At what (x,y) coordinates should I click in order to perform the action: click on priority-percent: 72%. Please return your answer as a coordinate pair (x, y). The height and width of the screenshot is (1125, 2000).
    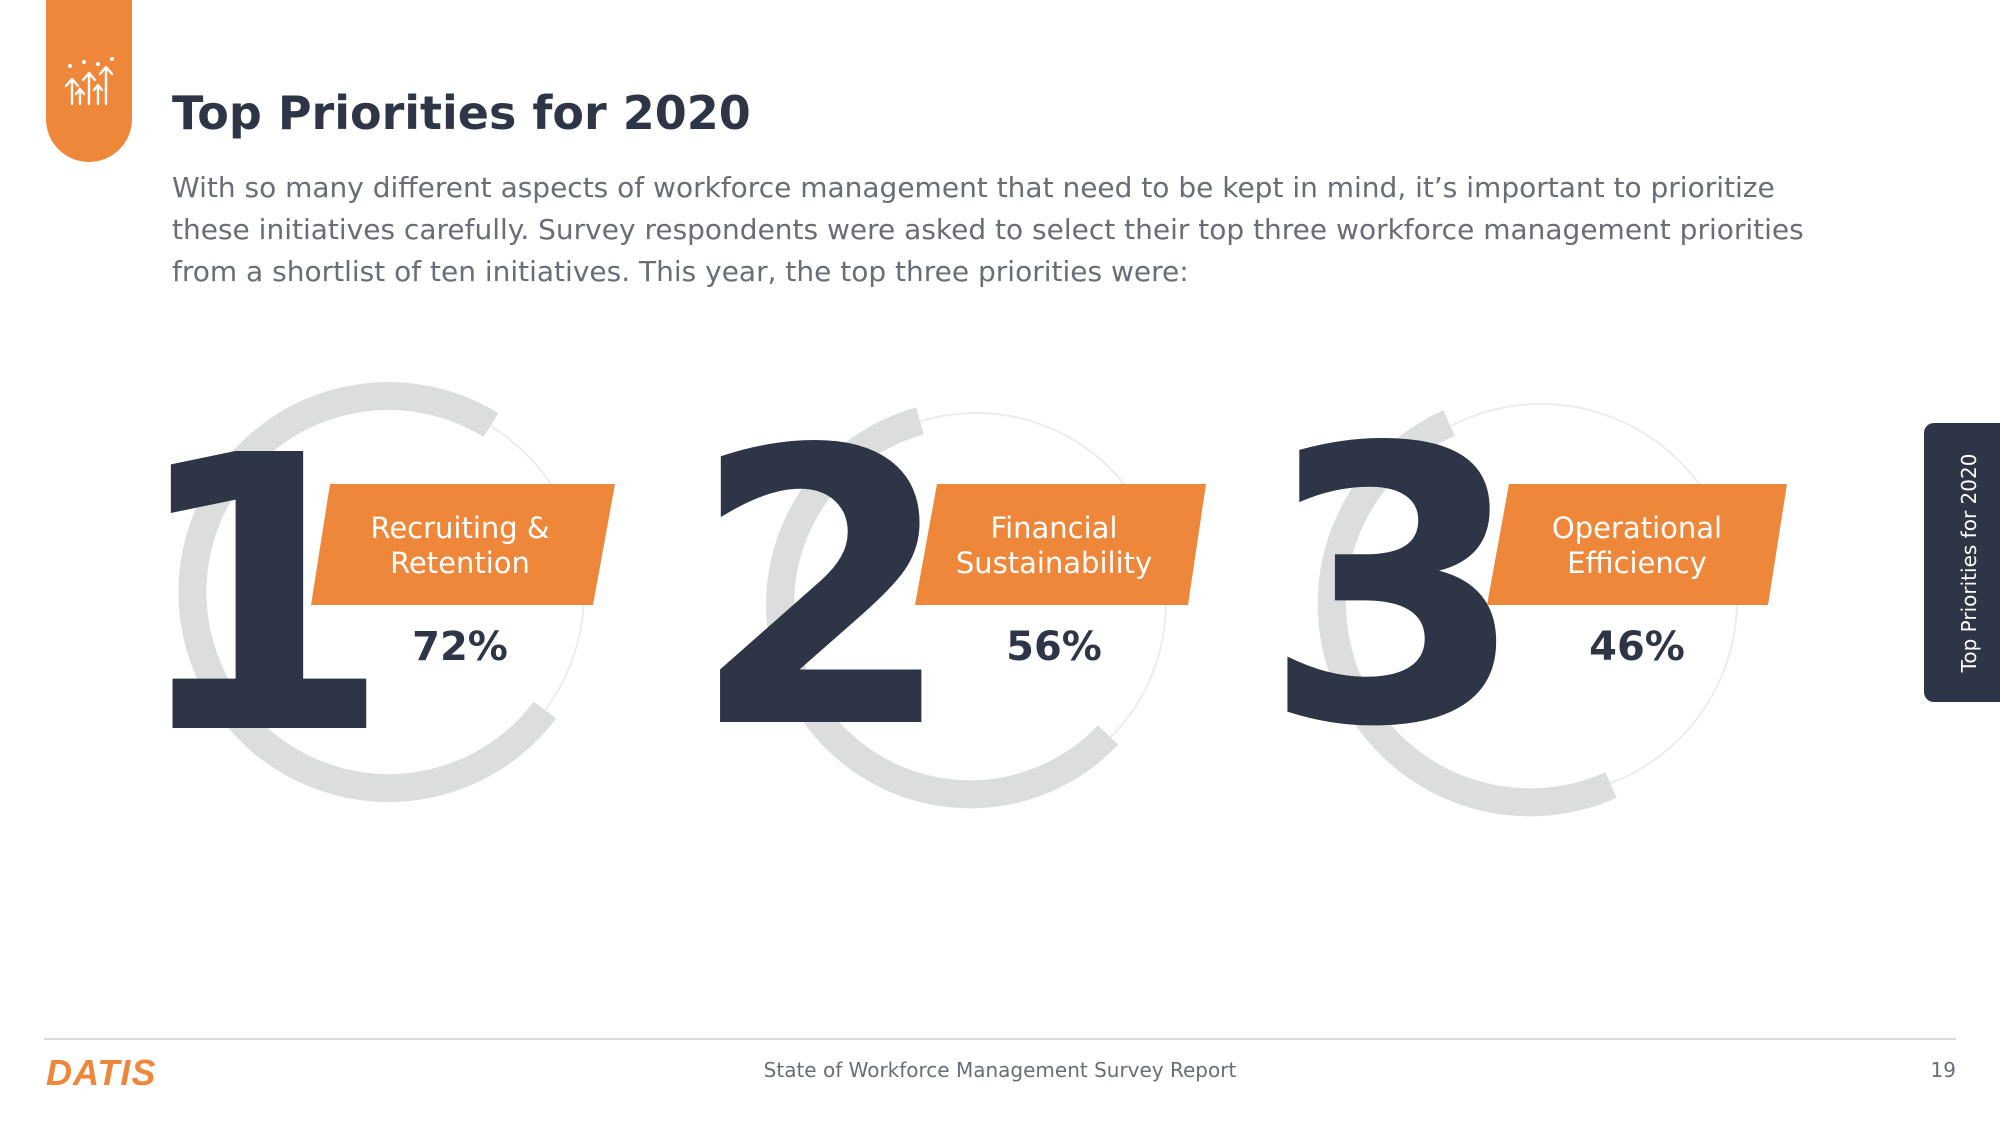
    Looking at the image, I should click on (460, 647).